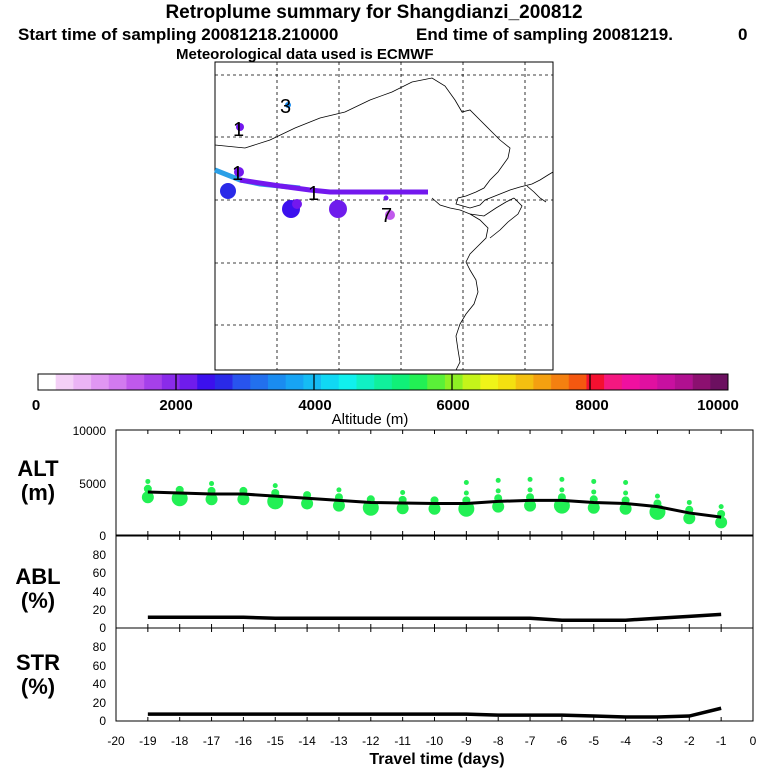 This screenshot has height=768, width=768. What do you see at coordinates (102, 721) in the screenshot?
I see `str-ytick: 0` at bounding box center [102, 721].